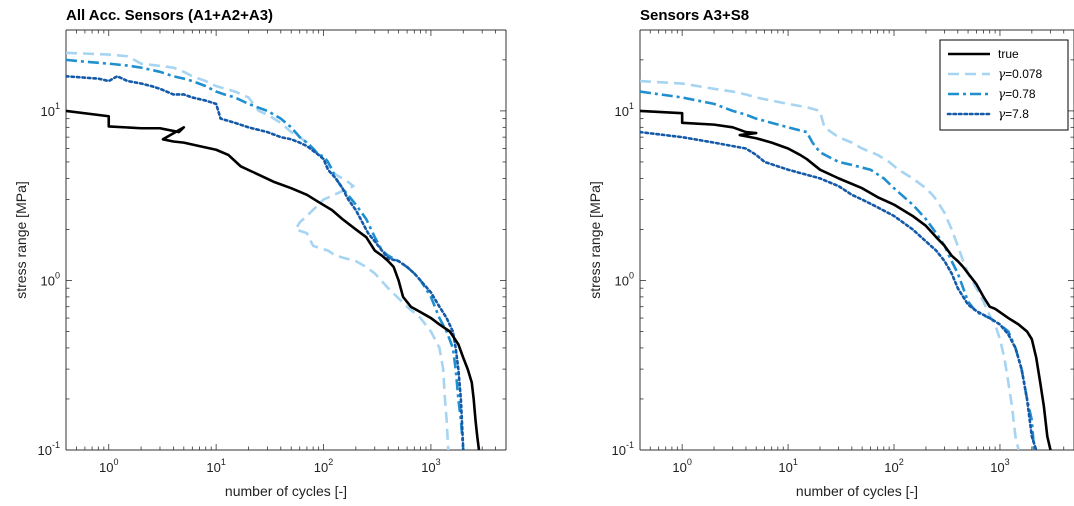  What do you see at coordinates (169, 15) in the screenshot?
I see `chart-title: All Acc. Sensors (A1+A2+A3)` at bounding box center [169, 15].